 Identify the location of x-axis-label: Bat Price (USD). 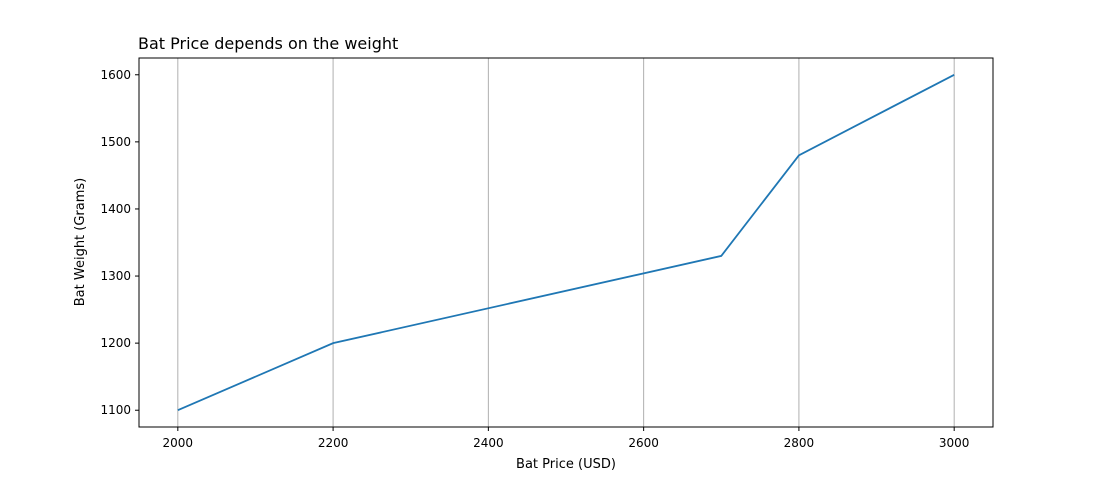
(566, 464).